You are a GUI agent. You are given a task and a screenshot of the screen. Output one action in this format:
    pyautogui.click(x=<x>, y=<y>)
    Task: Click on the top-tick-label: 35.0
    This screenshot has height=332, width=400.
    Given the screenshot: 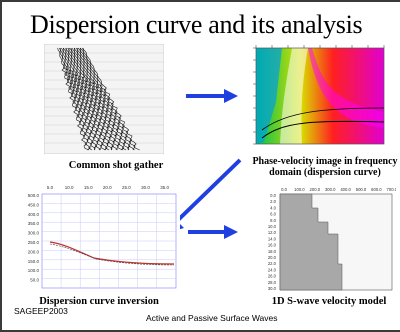 What is the action you would take?
    pyautogui.click(x=164, y=187)
    